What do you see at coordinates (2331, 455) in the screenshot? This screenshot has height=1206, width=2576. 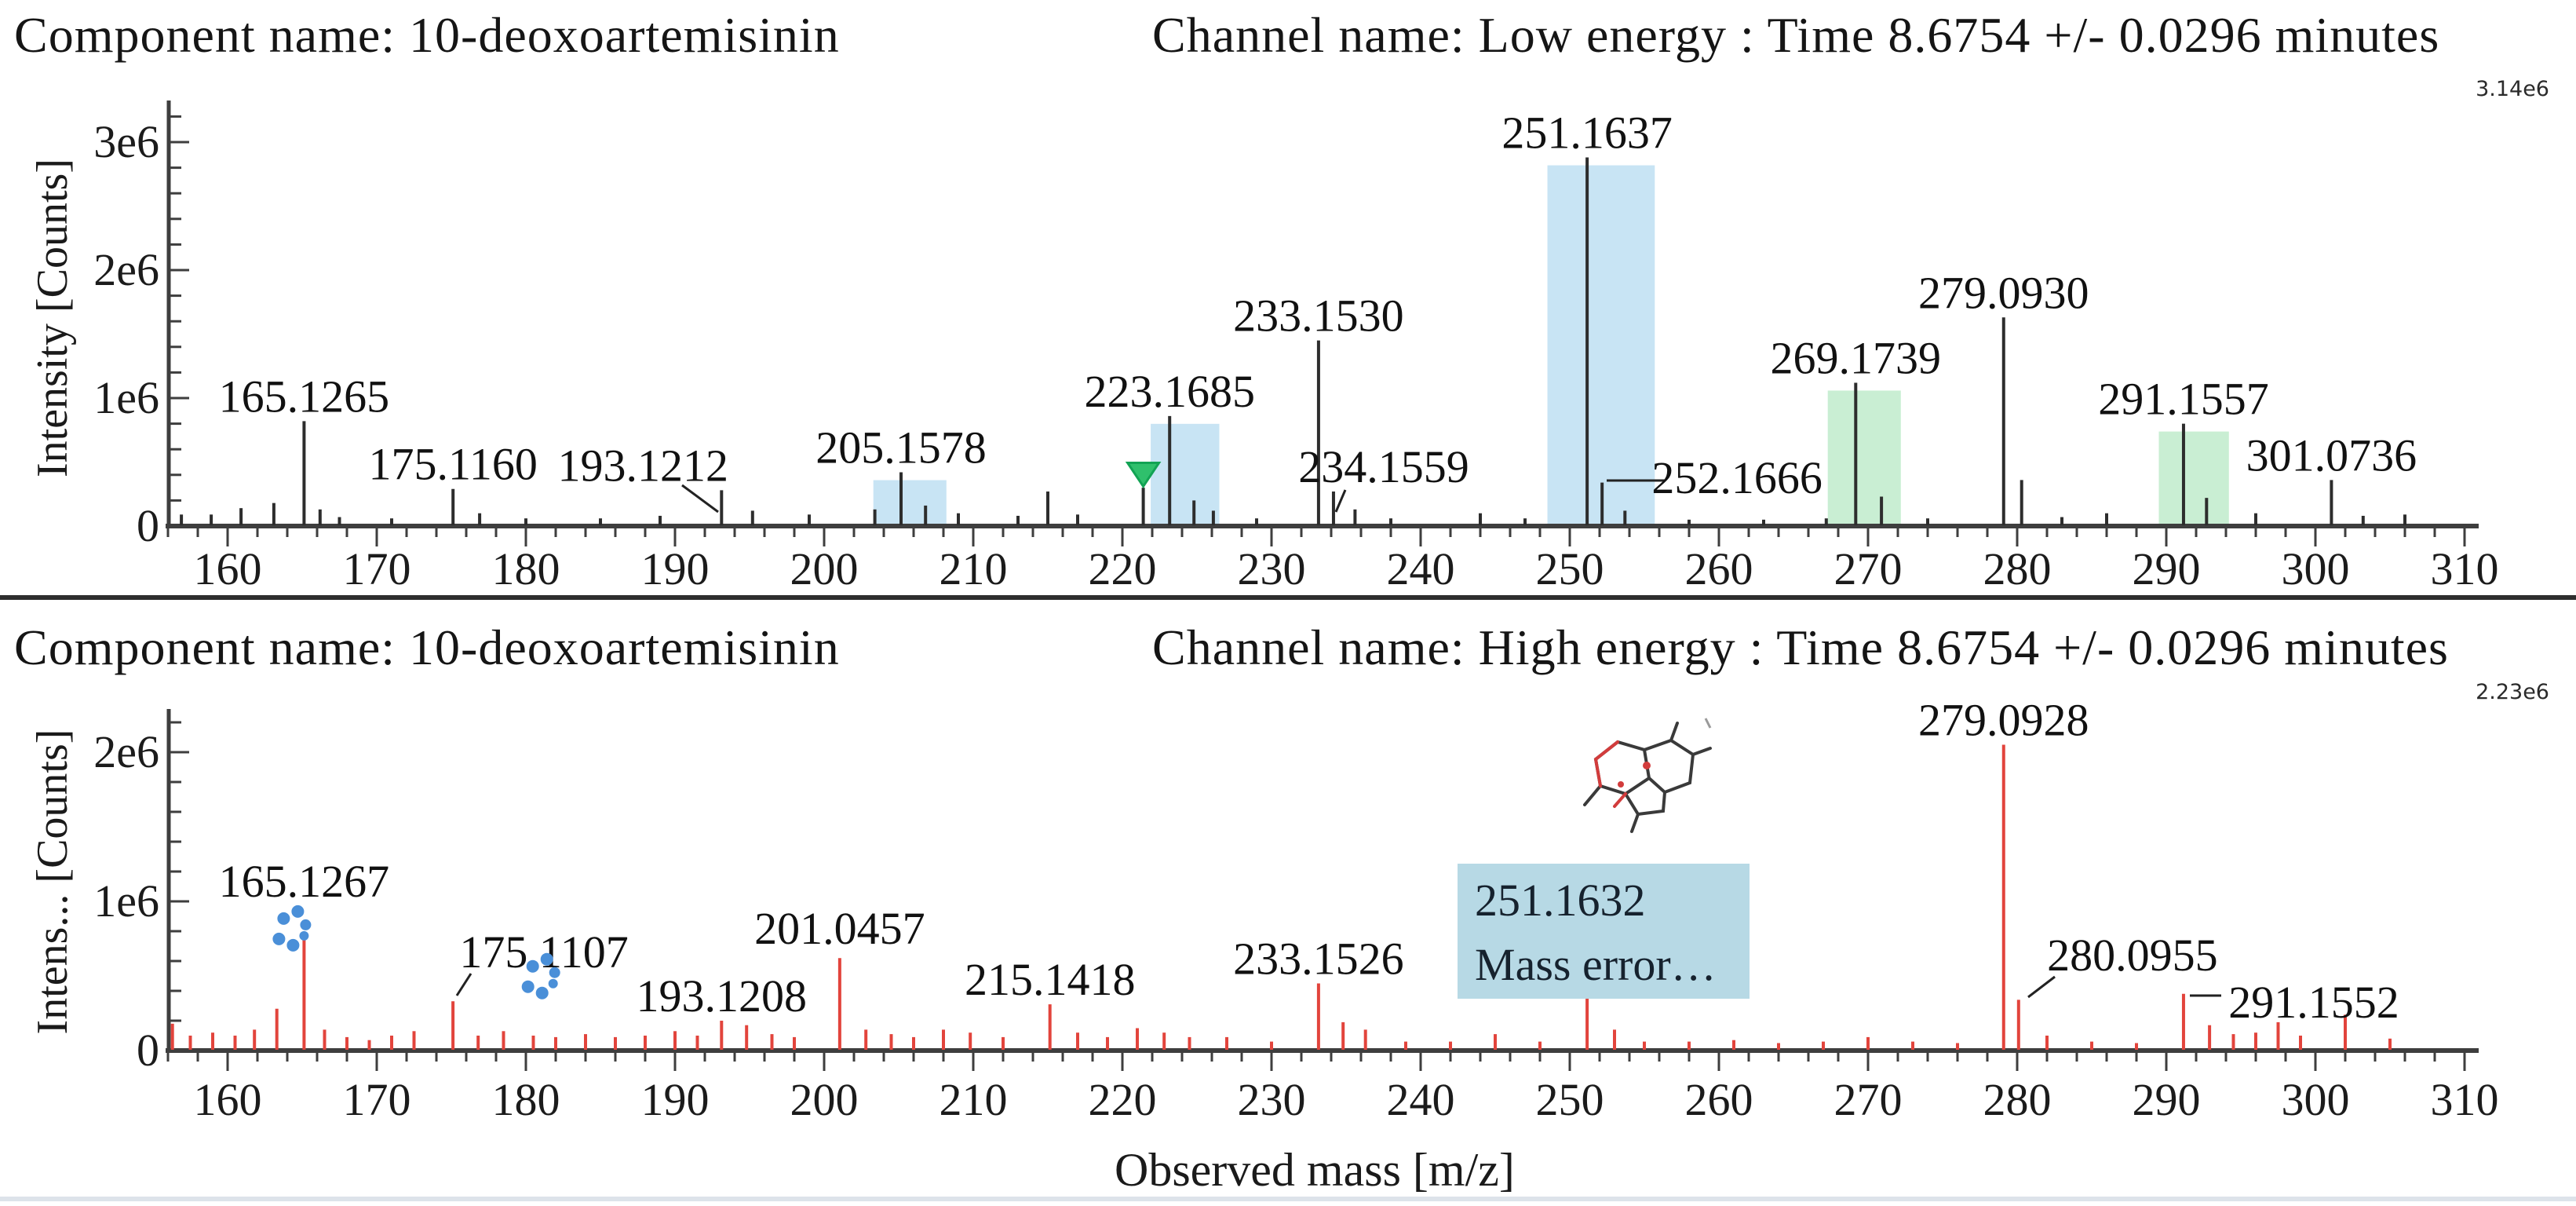 I see `peak-label: 301.0736` at bounding box center [2331, 455].